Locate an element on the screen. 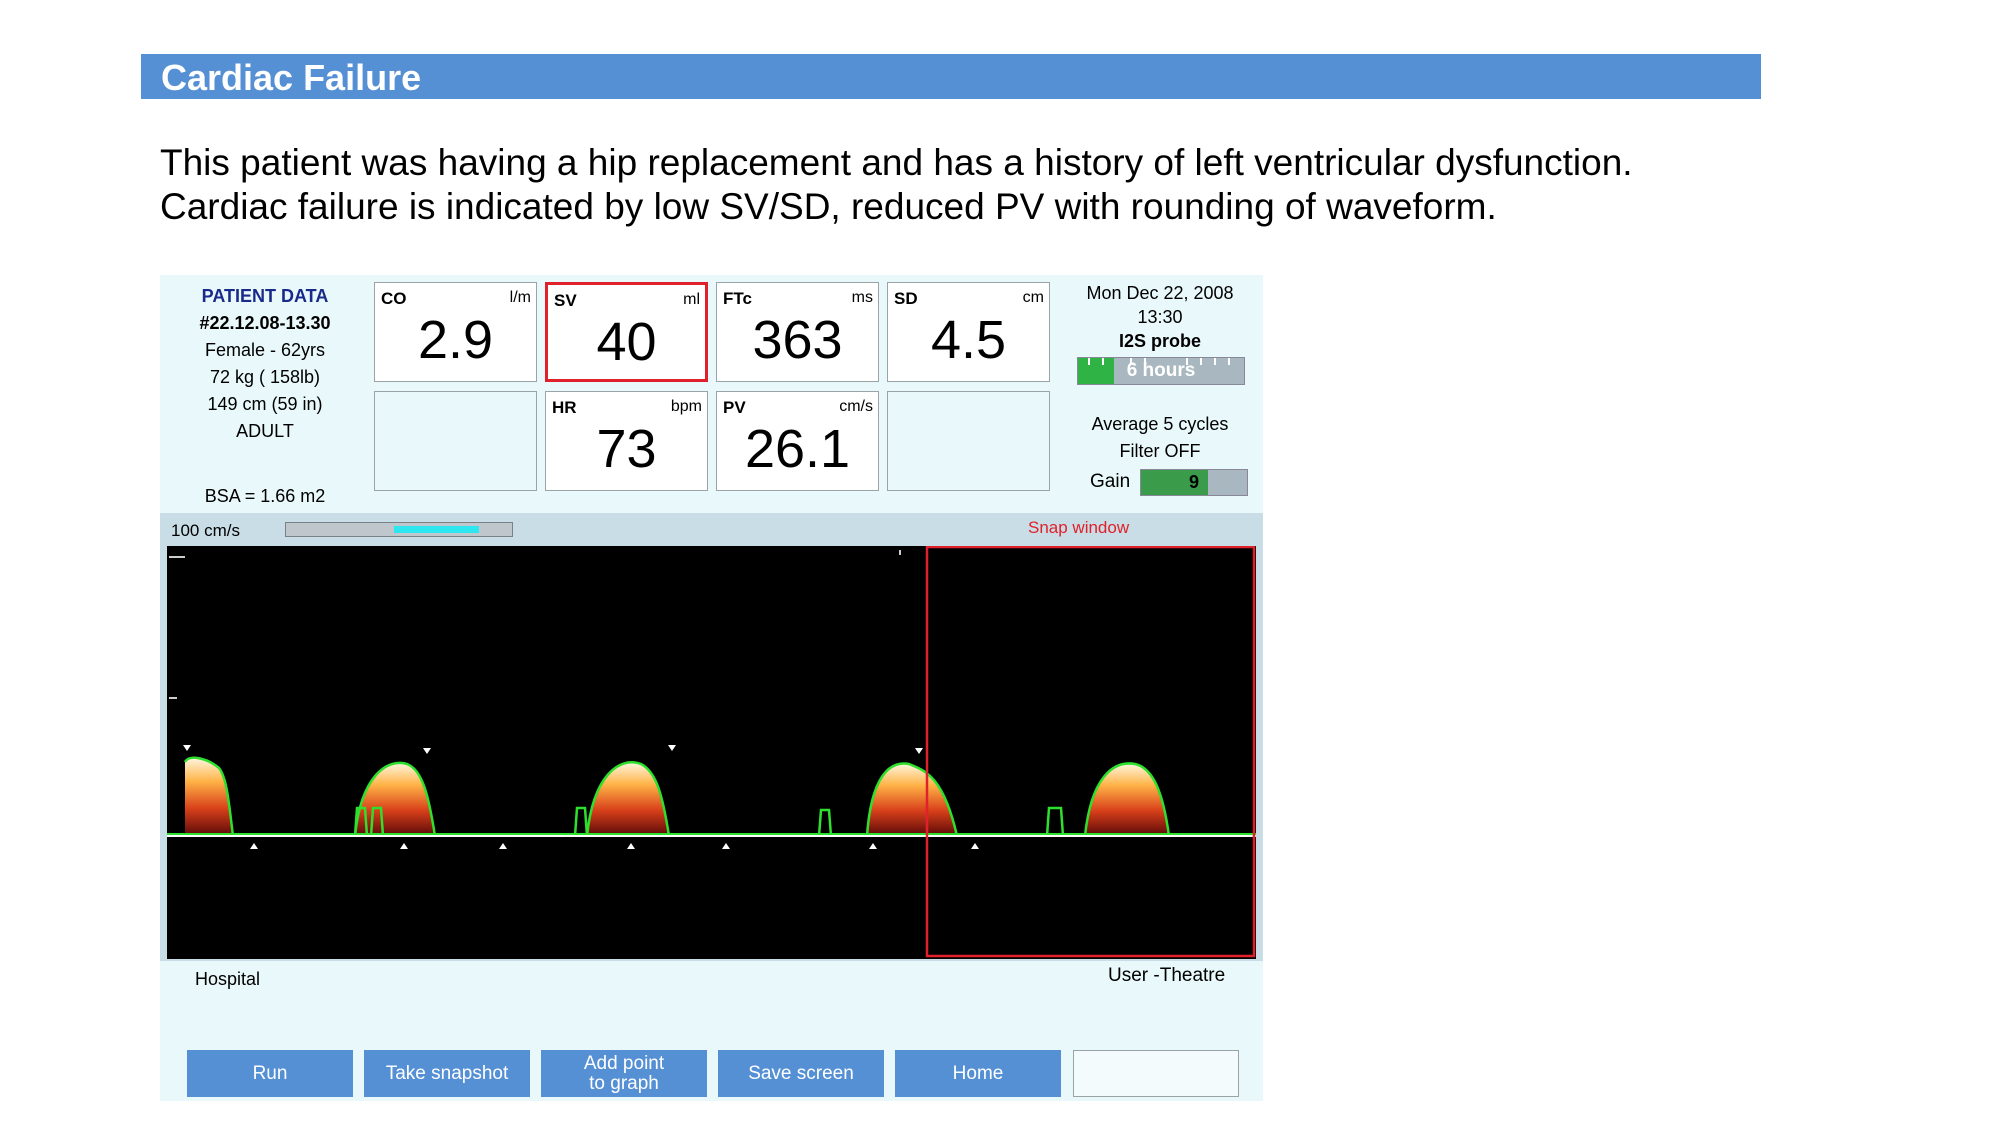 The height and width of the screenshot is (1125, 2000). probe-timer-bar: 6 hours is located at coordinates (1161, 371).